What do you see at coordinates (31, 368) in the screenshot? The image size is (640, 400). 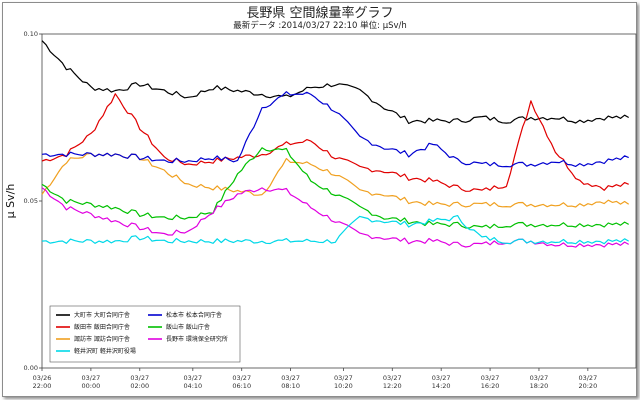 I see `y-tick-label: 0.00` at bounding box center [31, 368].